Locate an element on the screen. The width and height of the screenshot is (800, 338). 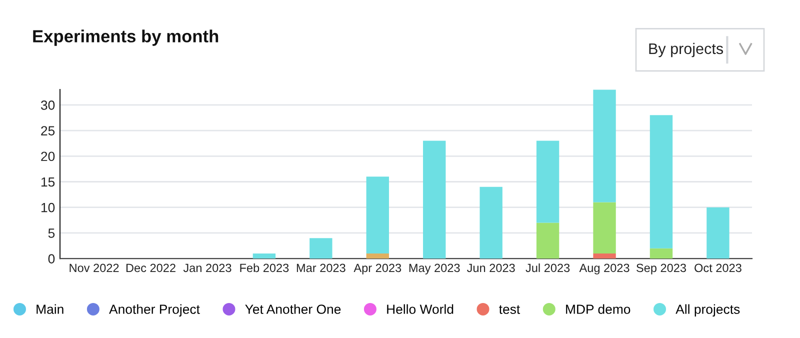
legend-label: MDP demo is located at coordinates (598, 309).